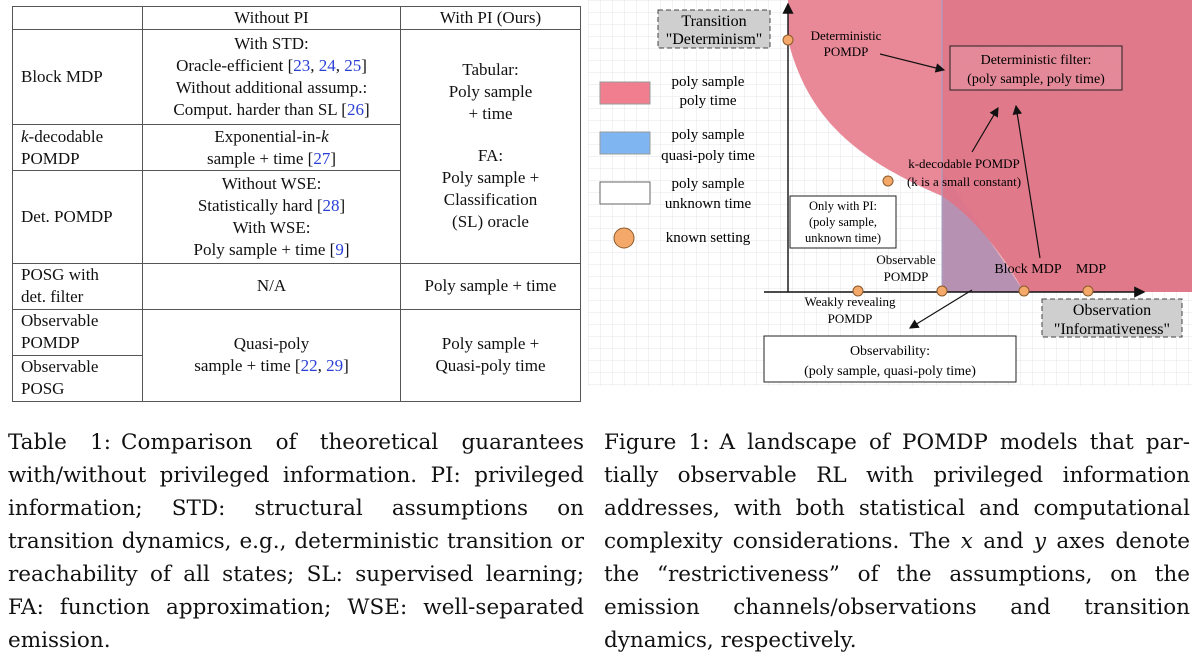 Image resolution: width=1200 pixels, height=660 pixels. What do you see at coordinates (271, 148) in the screenshot?
I see `cell-kdec-without-pi: Exponential-in-k sample + time [27]` at bounding box center [271, 148].